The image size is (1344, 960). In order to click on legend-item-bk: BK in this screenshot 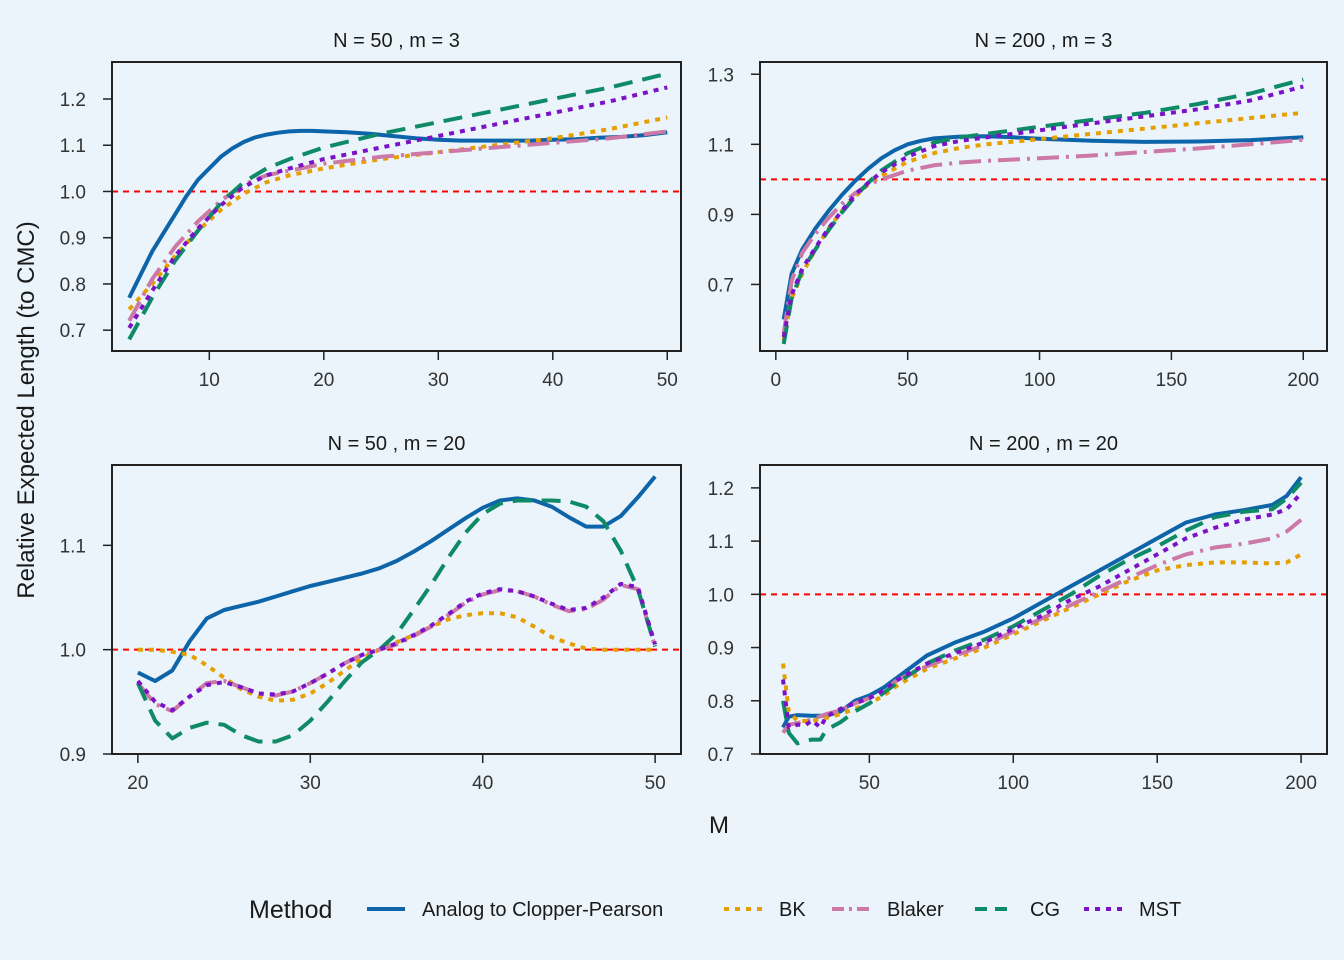, I will do `click(765, 910)`.